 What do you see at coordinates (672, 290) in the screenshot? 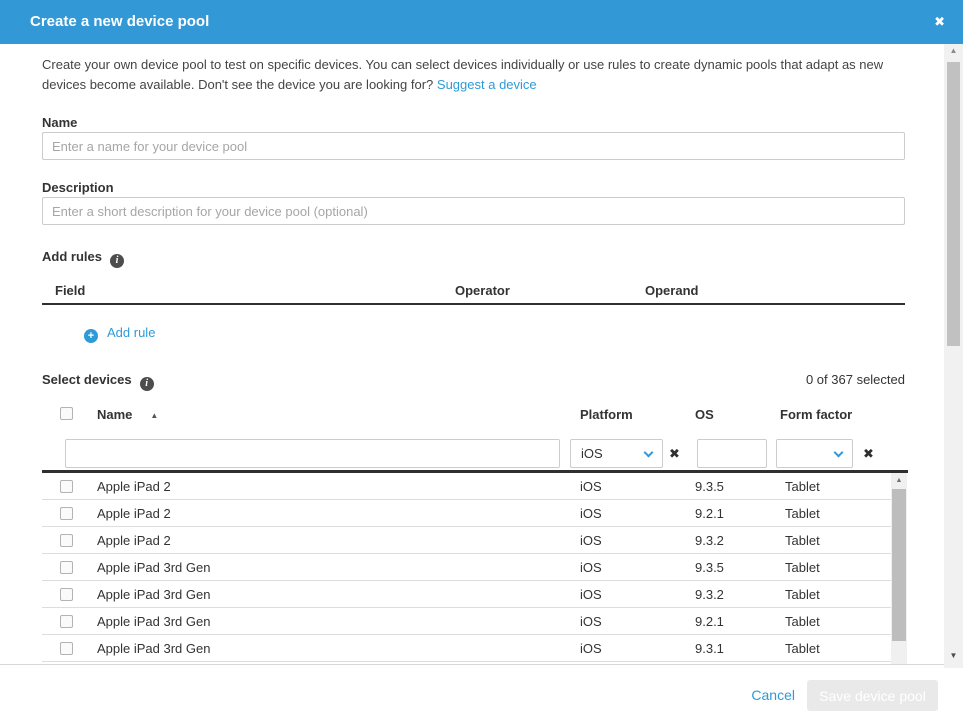
I see `rules-col-operand: Operand` at bounding box center [672, 290].